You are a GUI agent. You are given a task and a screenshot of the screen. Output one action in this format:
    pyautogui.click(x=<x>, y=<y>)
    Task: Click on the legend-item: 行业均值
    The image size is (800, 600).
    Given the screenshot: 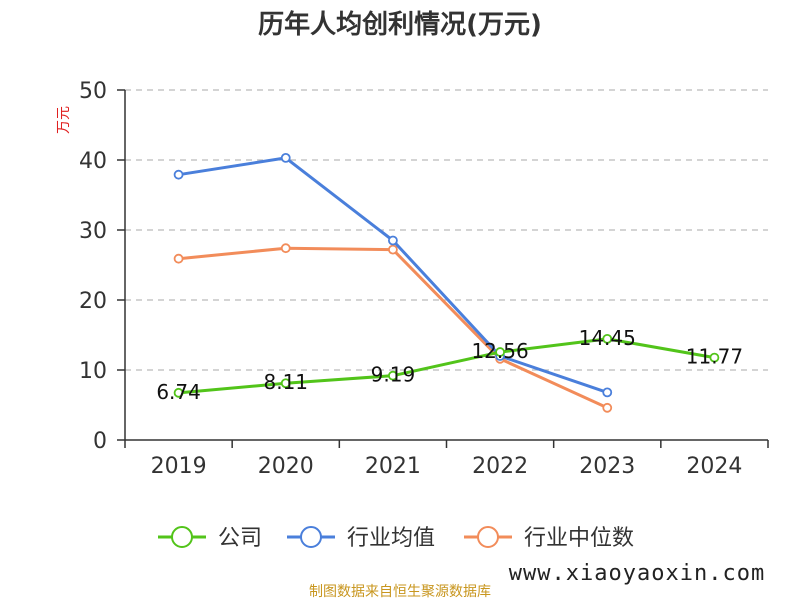 What is the action you would take?
    pyautogui.click(x=361, y=538)
    